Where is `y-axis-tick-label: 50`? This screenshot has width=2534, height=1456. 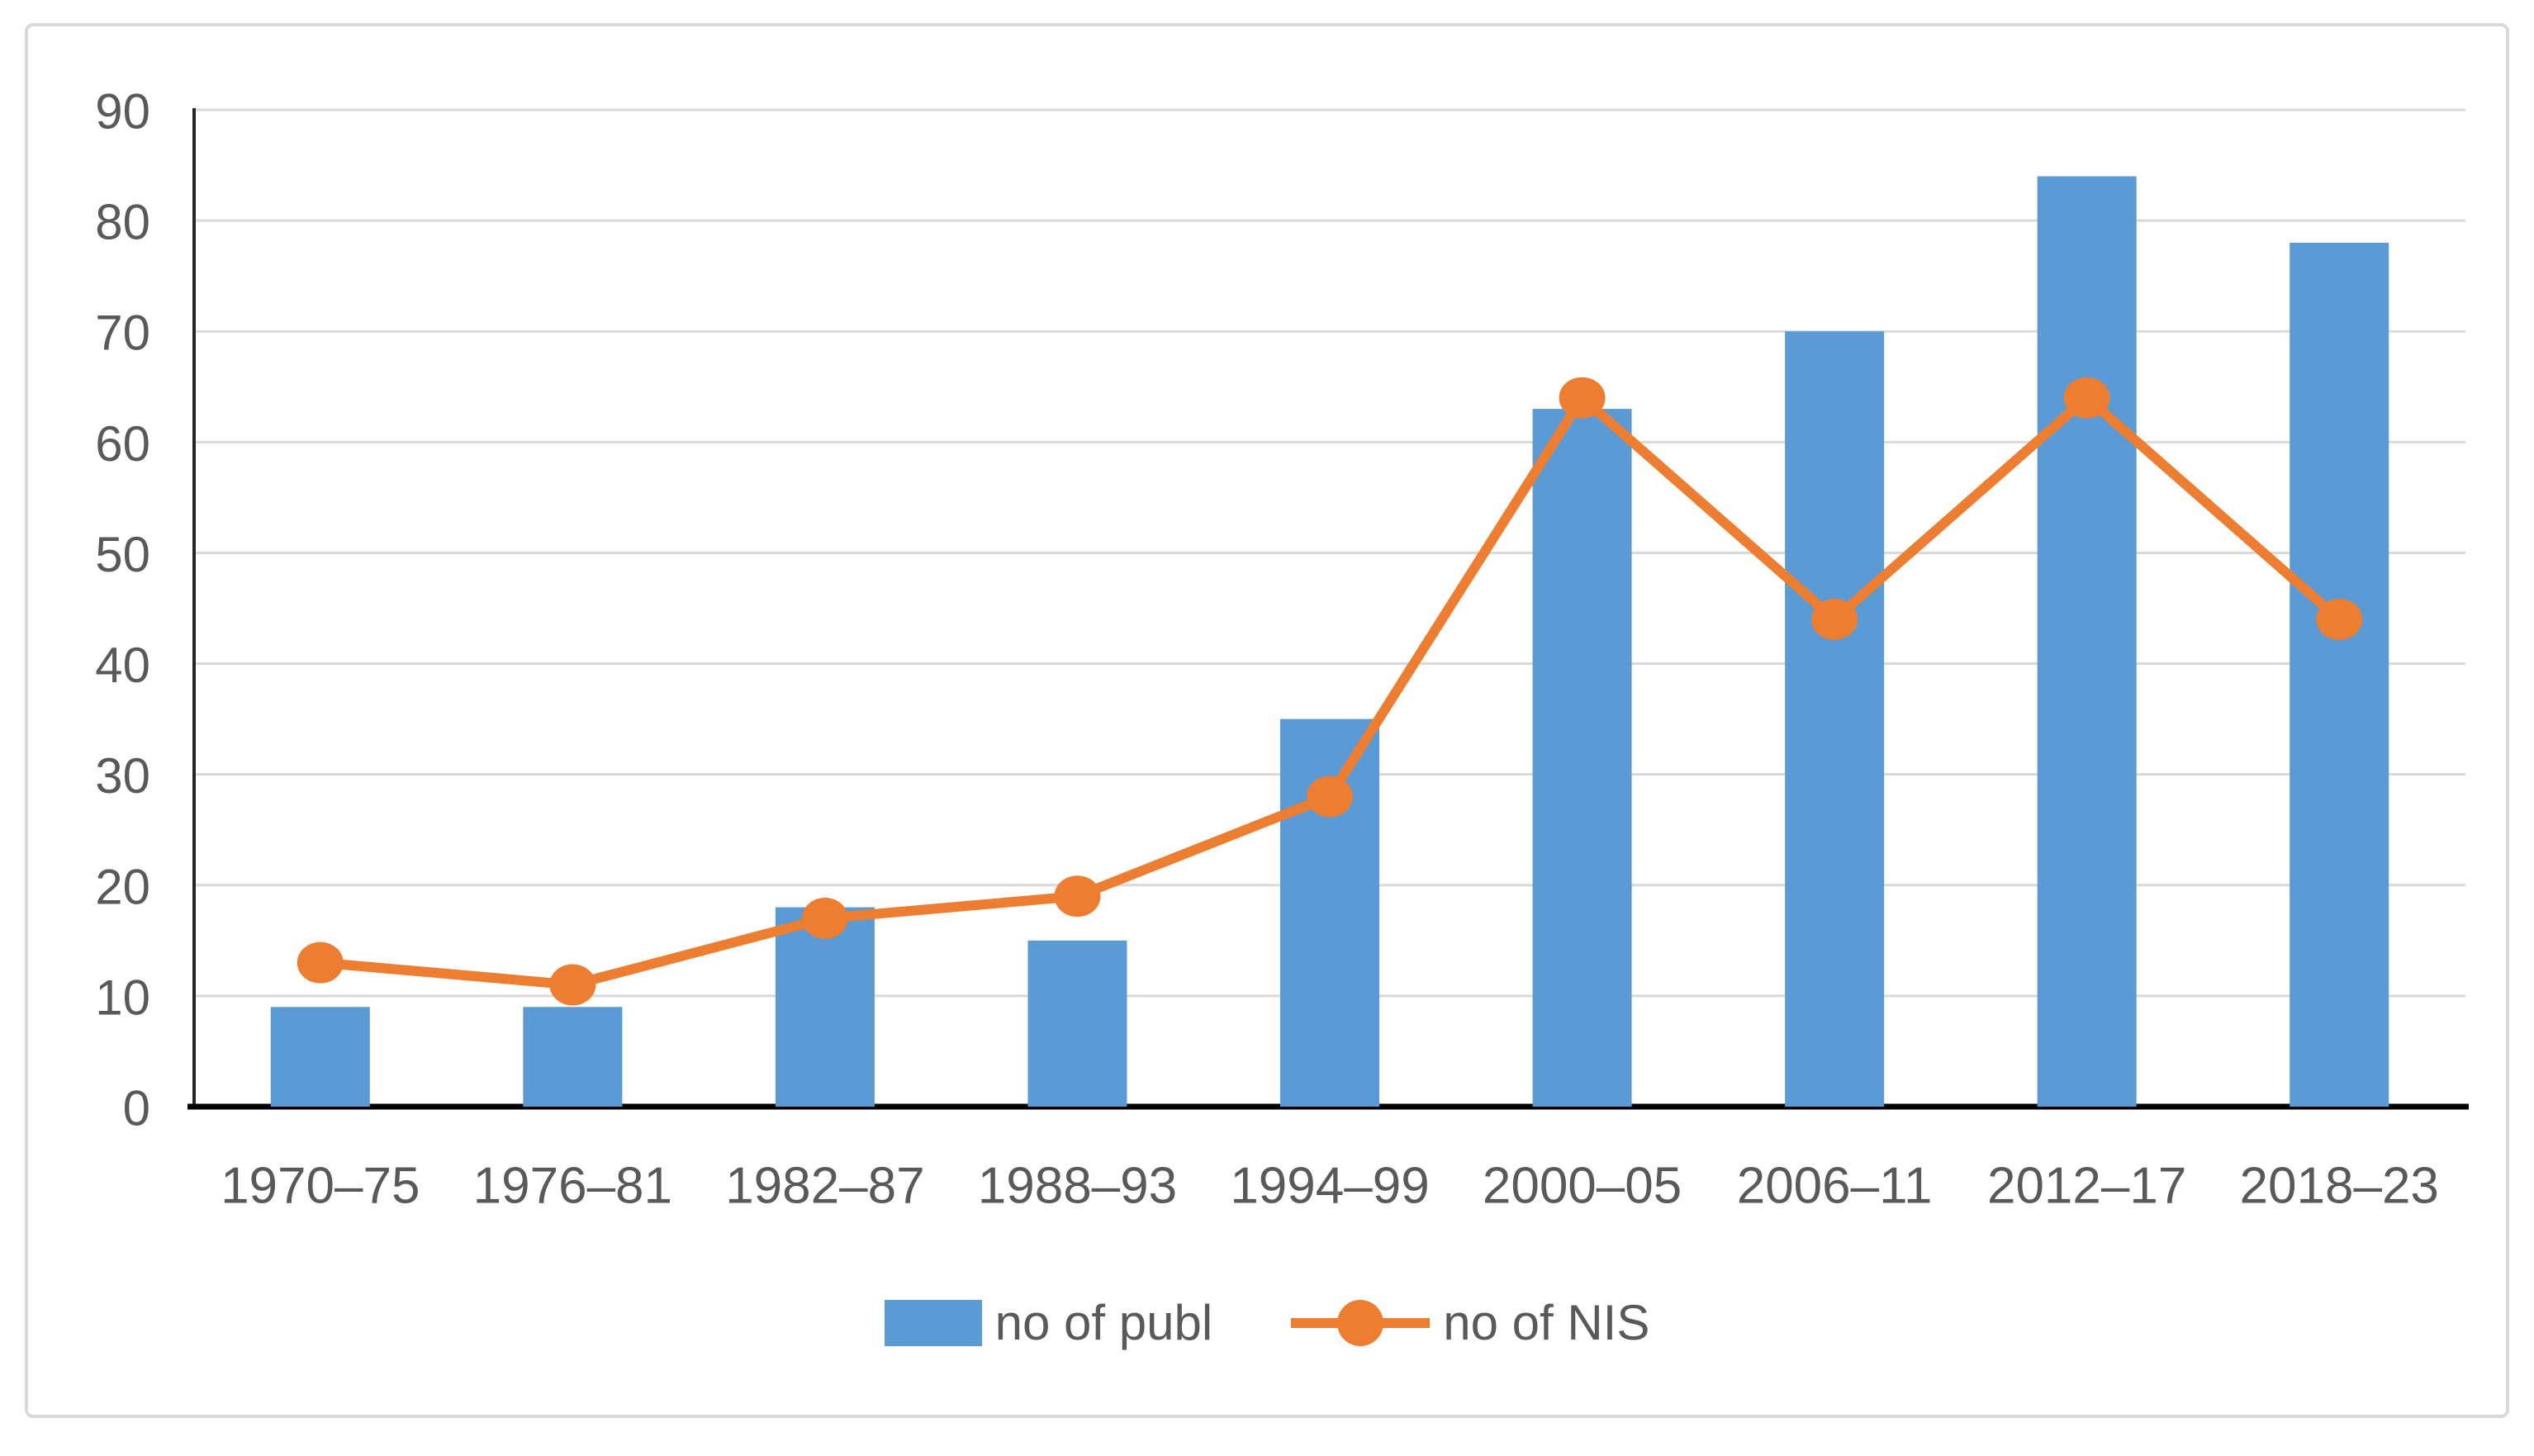
y-axis-tick-label: 50 is located at coordinates (123, 554).